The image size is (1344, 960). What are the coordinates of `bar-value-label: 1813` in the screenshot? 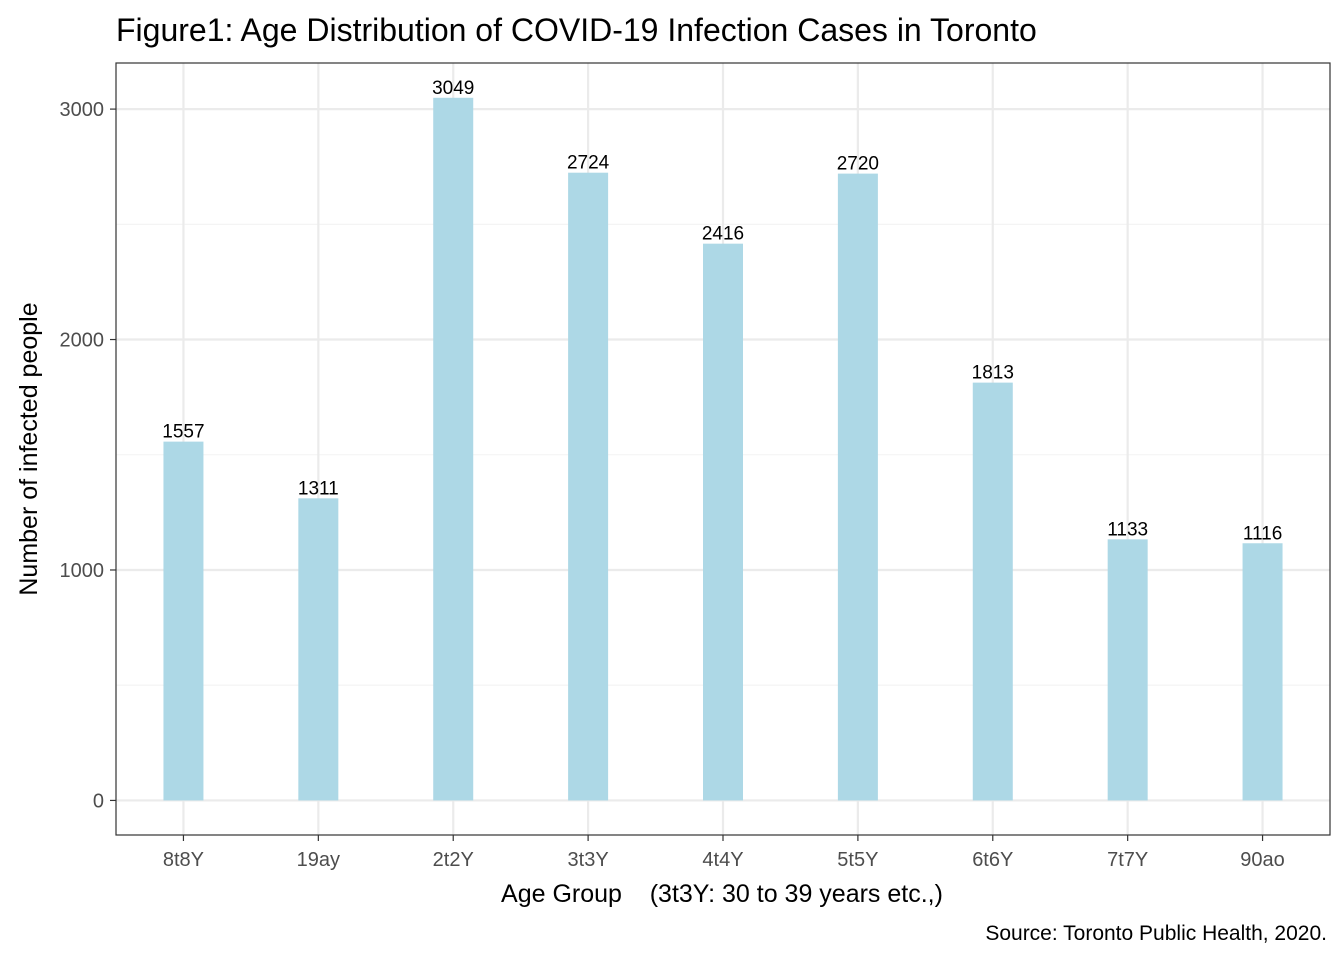 It's located at (993, 373).